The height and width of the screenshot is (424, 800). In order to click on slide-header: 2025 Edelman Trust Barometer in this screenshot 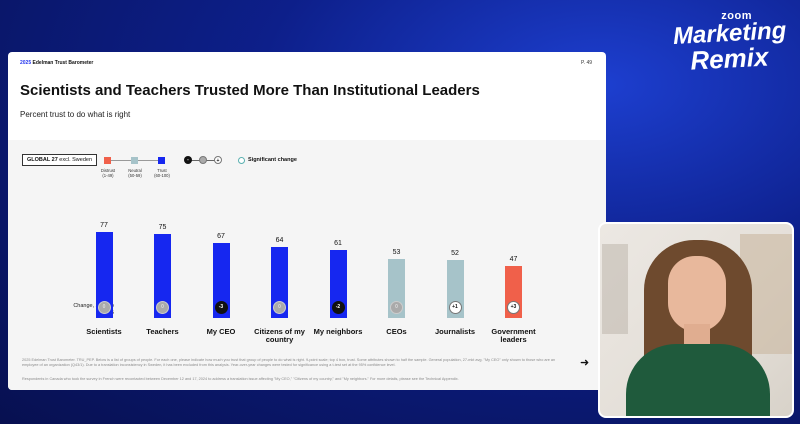, I will do `click(56, 63)`.